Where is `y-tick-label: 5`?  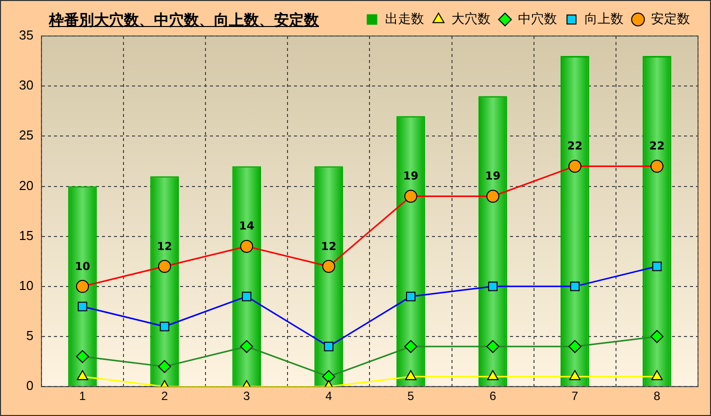 y-tick-label: 5 is located at coordinates (30, 336).